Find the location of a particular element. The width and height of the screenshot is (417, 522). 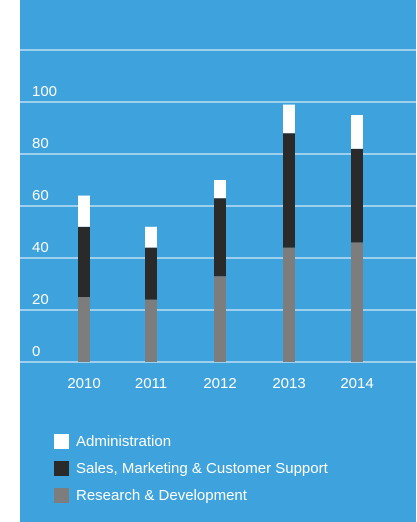

y-tick-label: 100 is located at coordinates (44, 91).